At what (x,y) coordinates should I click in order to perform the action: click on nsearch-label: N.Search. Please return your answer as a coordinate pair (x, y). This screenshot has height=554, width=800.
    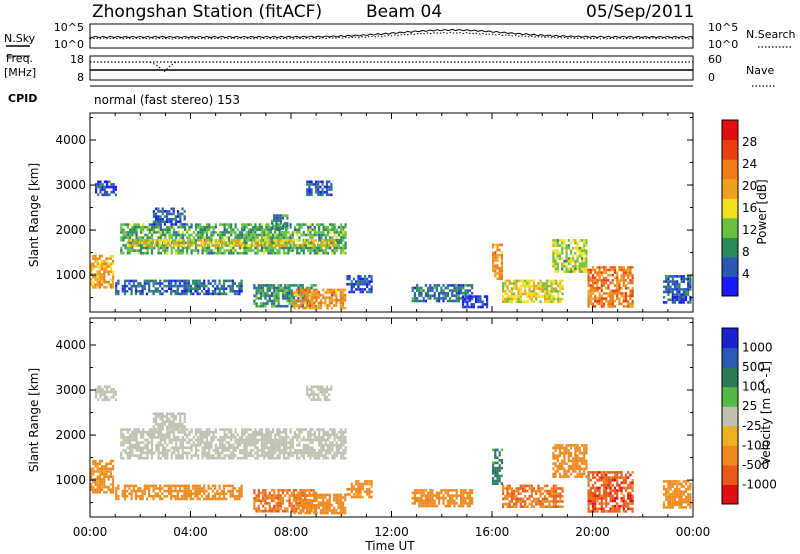
    Looking at the image, I should click on (771, 34).